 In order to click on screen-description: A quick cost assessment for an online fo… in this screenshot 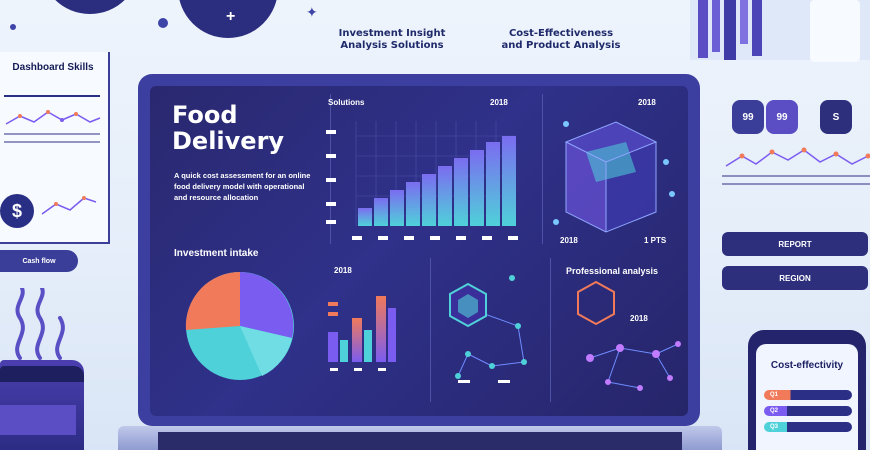, I will do `click(242, 186)`.